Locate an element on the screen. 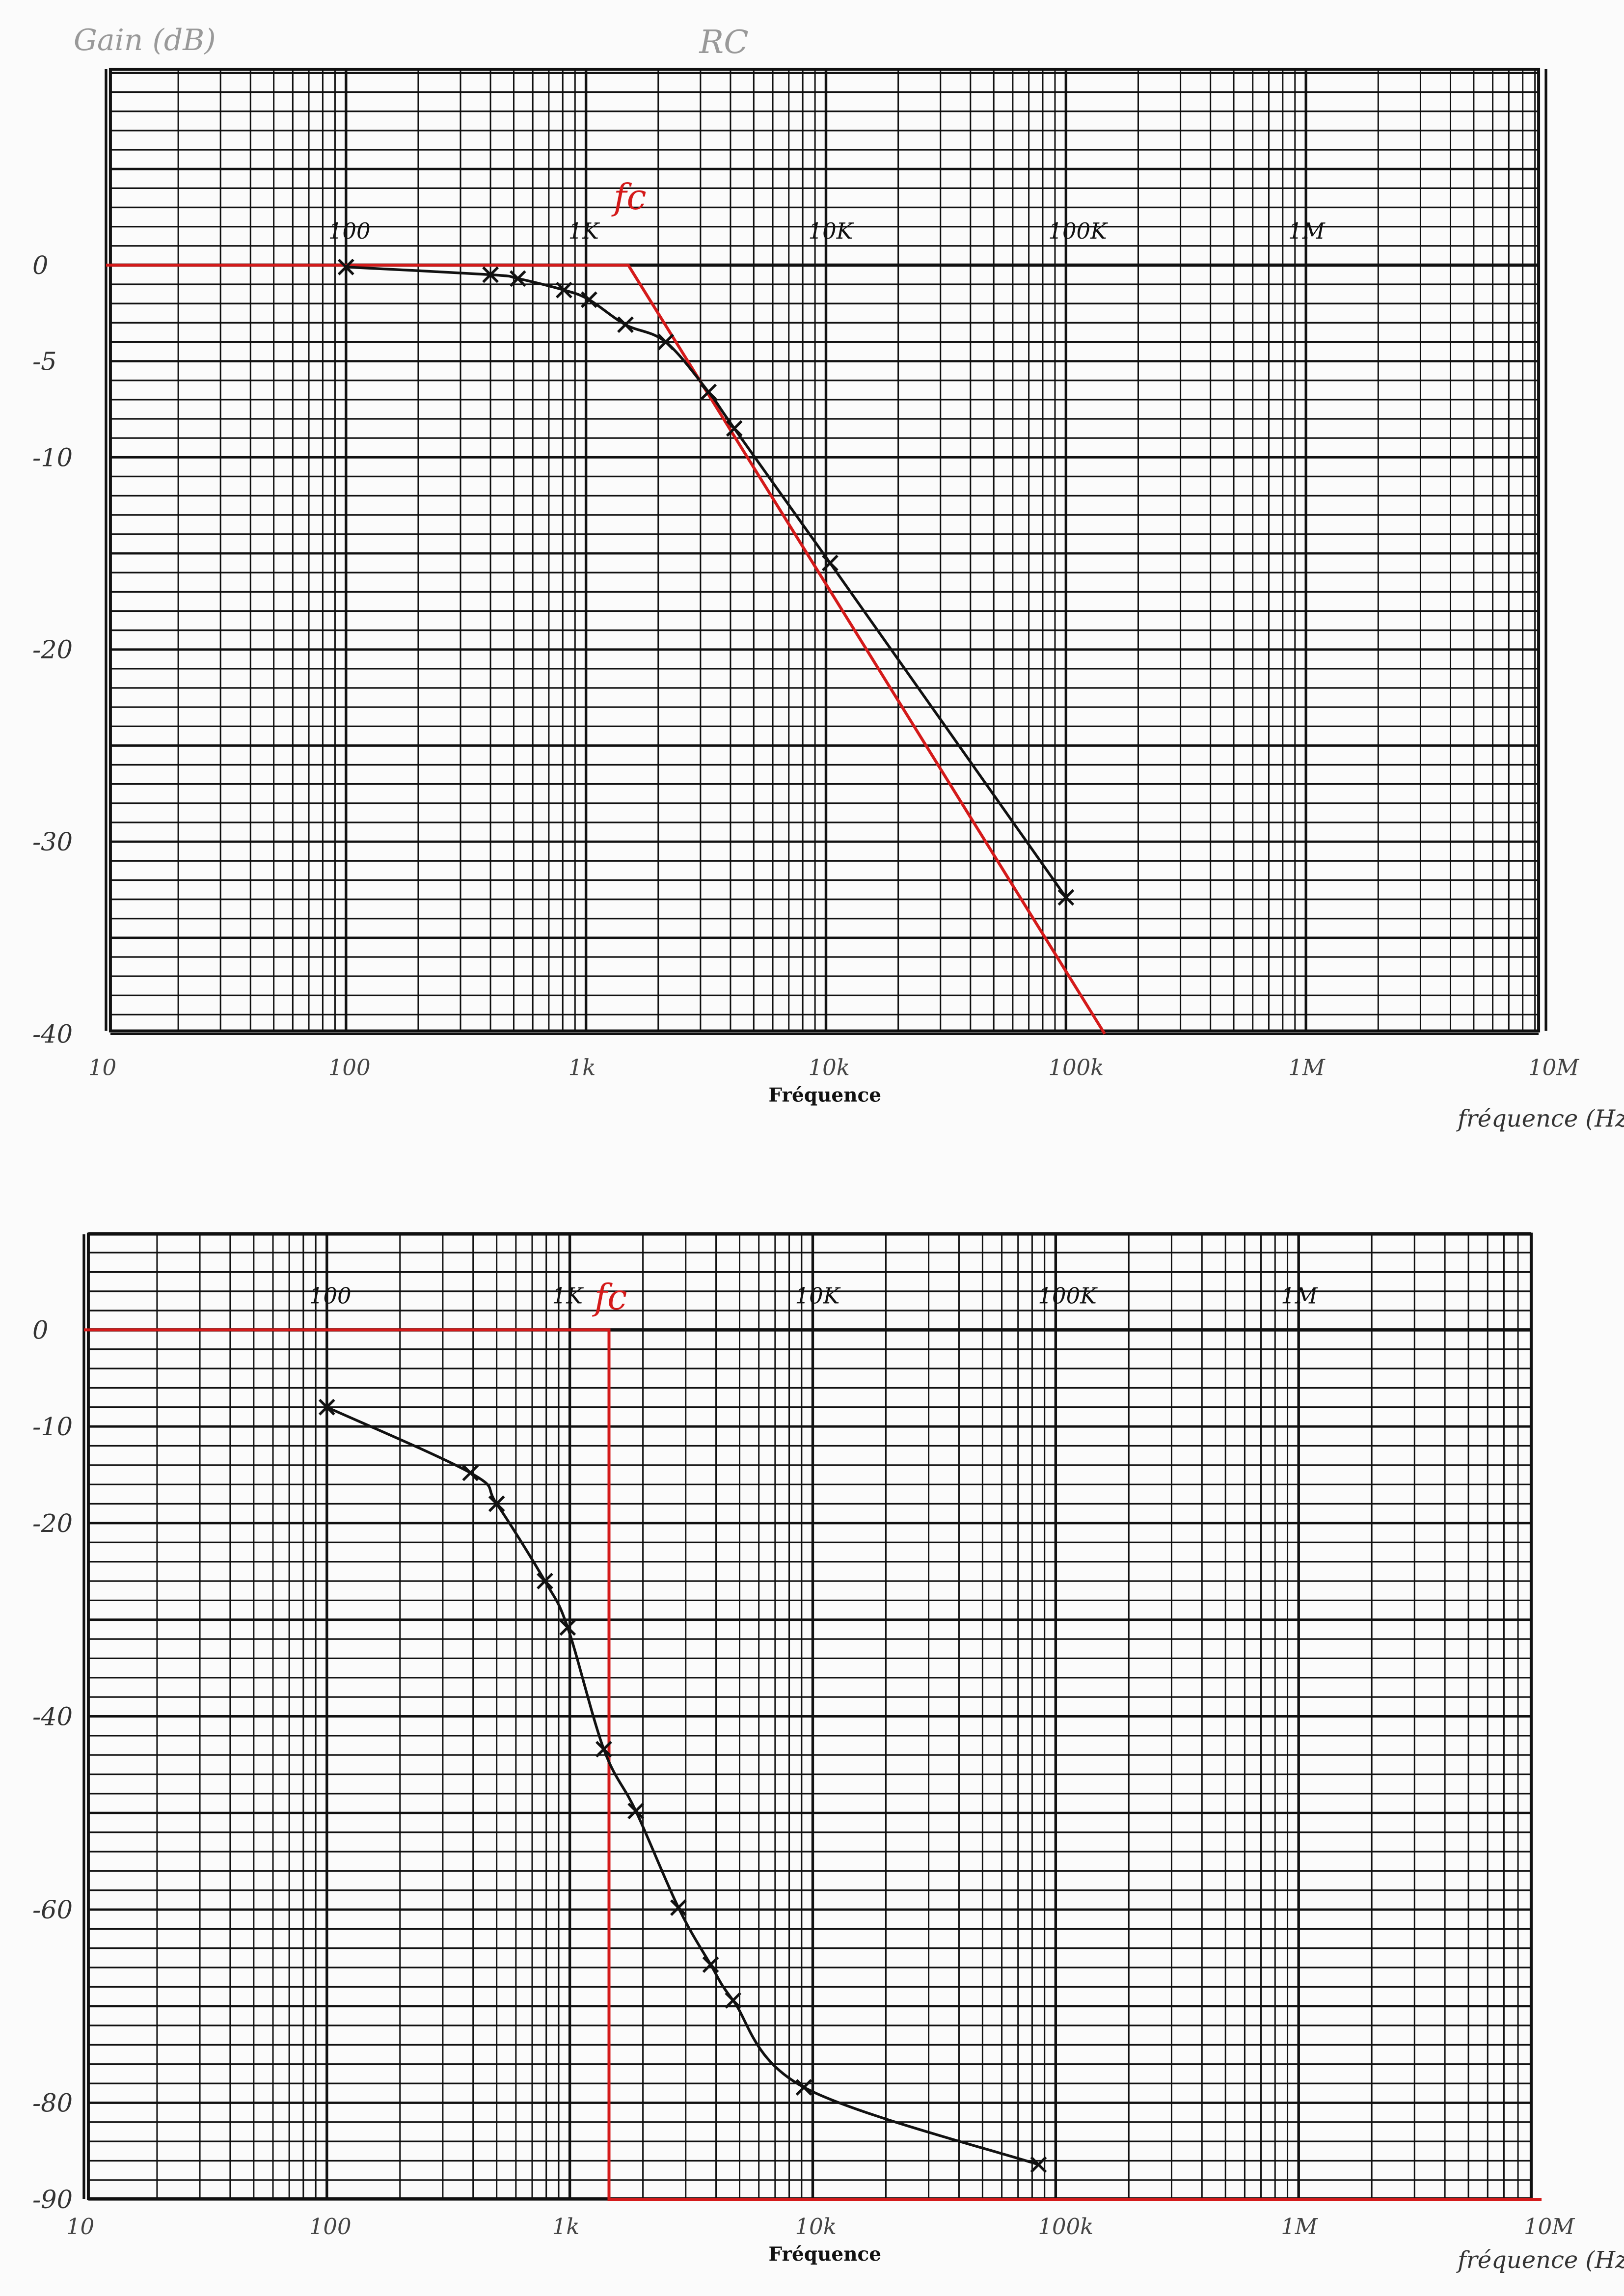  measured-curve is located at coordinates (682, 1786).